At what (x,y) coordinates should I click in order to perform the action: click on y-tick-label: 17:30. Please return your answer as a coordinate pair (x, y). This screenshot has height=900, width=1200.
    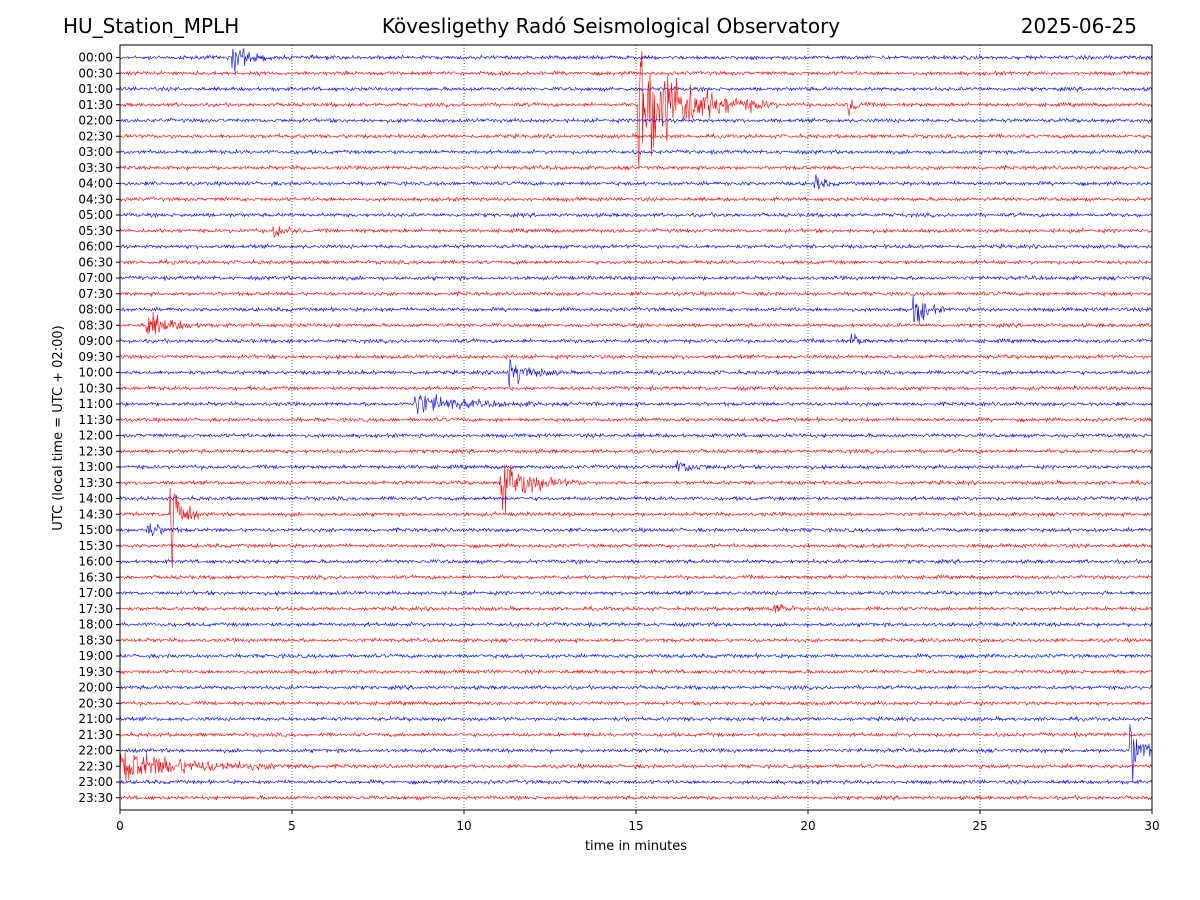
    Looking at the image, I should click on (95, 609).